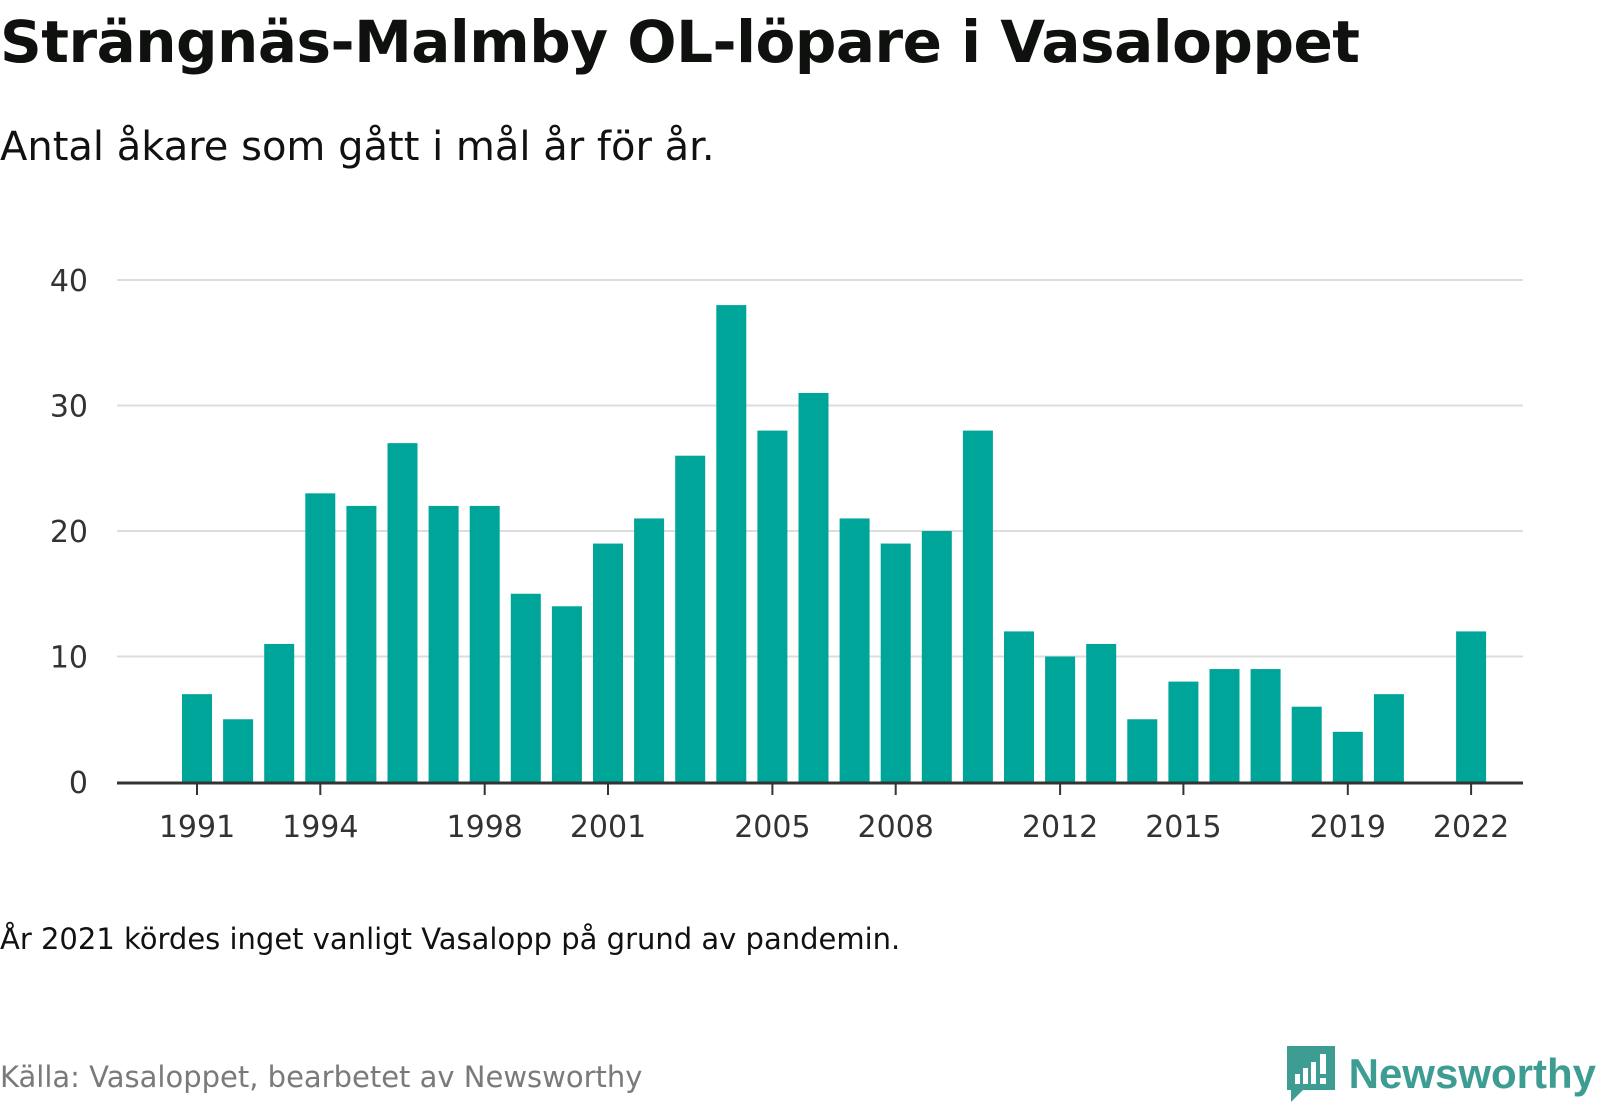  What do you see at coordinates (1472, 1073) in the screenshot?
I see `logo-text: Newsworthy` at bounding box center [1472, 1073].